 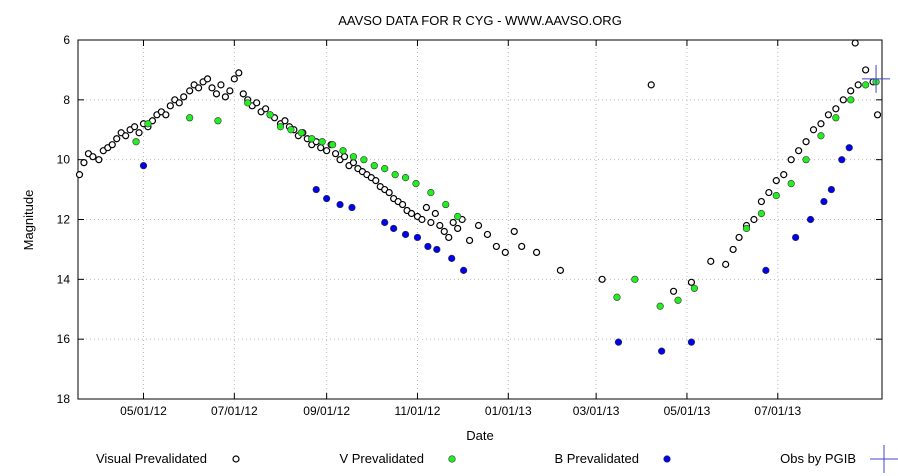 I want to click on y-tick-label: 8, so click(x=66, y=100).